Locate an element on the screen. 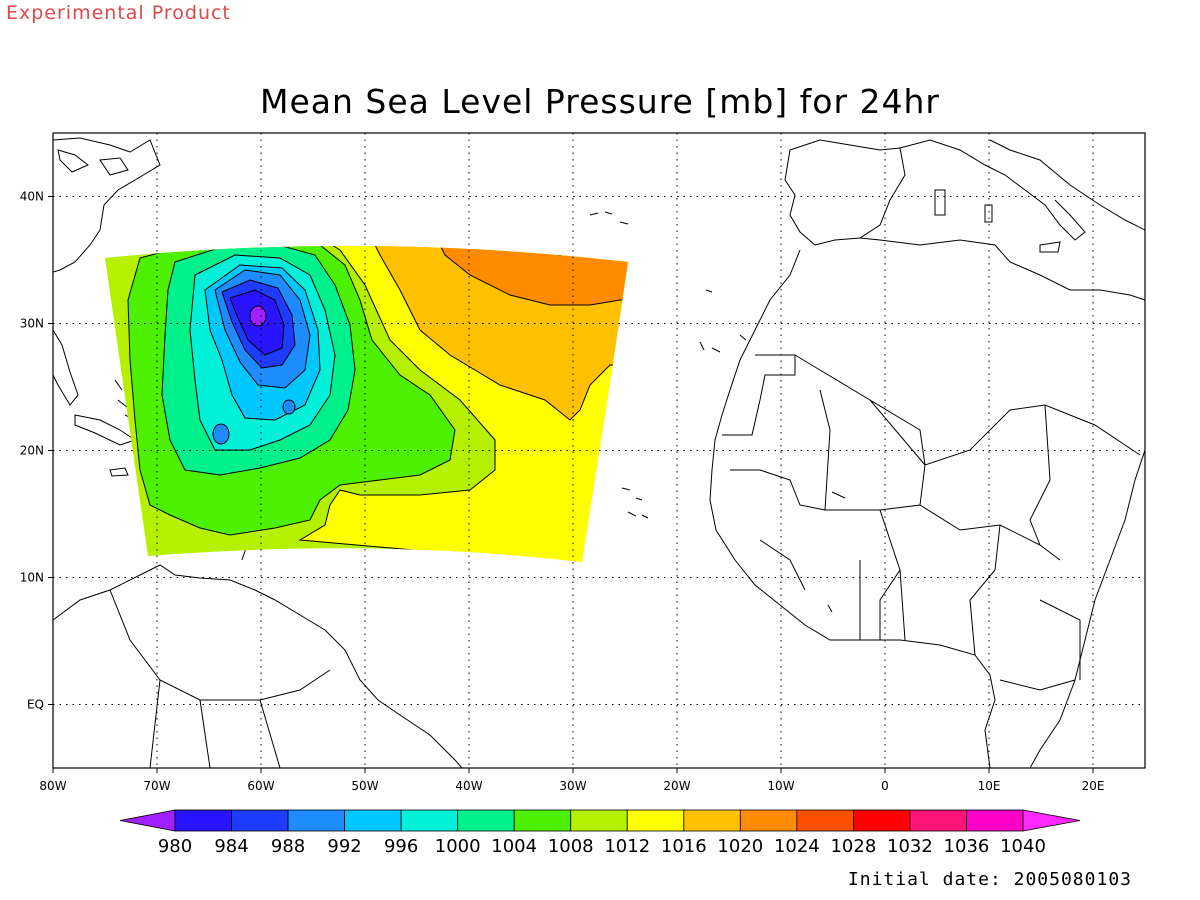  colorbar-level-label: 1024 is located at coordinates (797, 846).